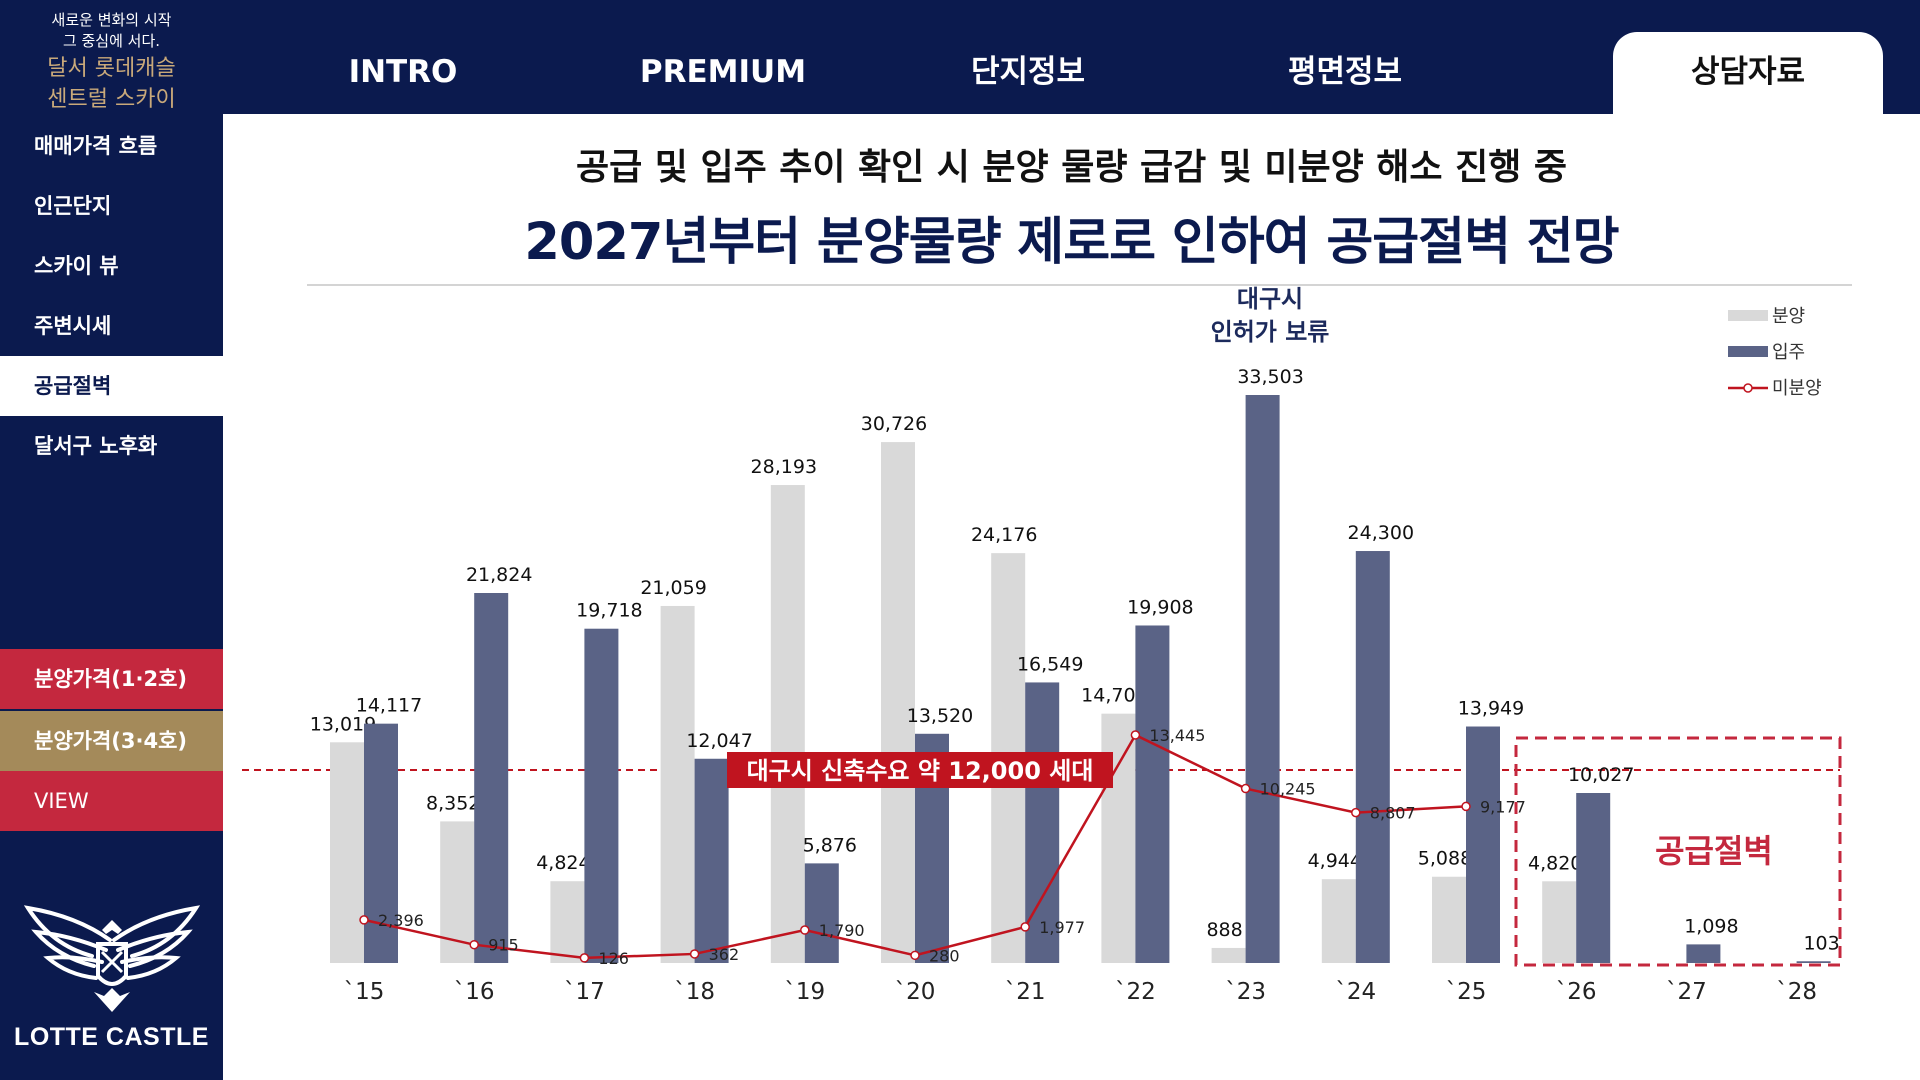 Image resolution: width=1920 pixels, height=1080 pixels. I want to click on tab-complex-info: 단지정보, so click(1028, 72).